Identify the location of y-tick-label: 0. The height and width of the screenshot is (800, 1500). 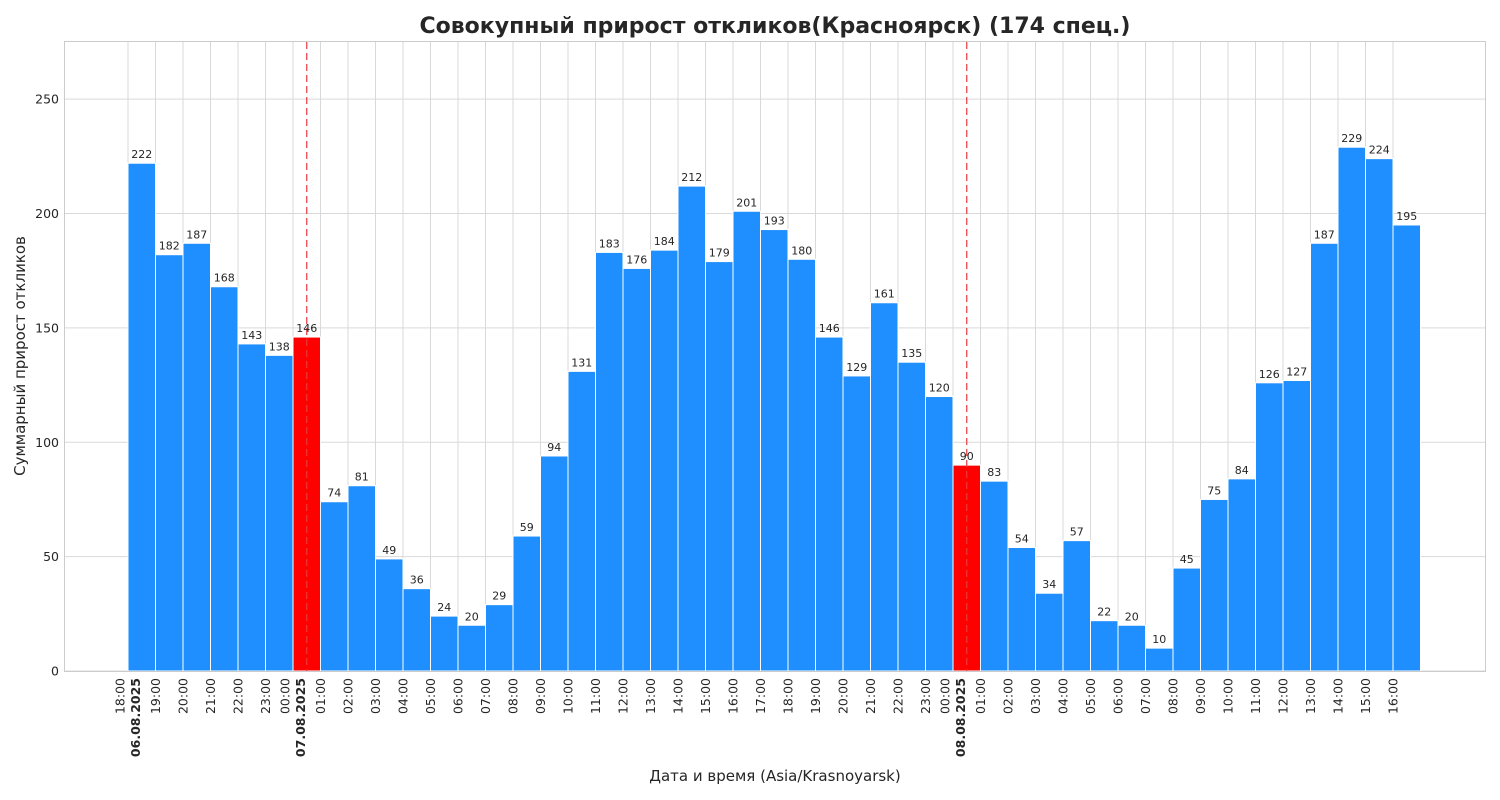
(55, 671).